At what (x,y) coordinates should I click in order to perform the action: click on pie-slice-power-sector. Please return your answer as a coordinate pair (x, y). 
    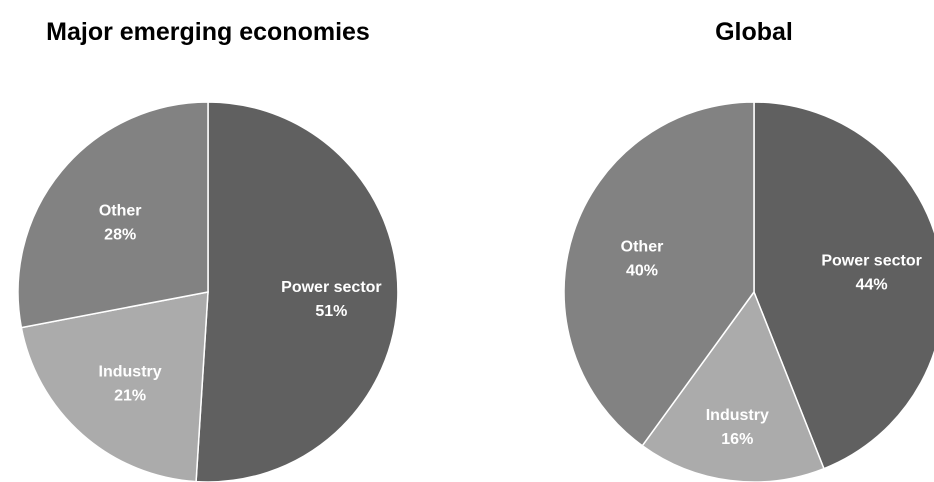
    Looking at the image, I should click on (843, 285).